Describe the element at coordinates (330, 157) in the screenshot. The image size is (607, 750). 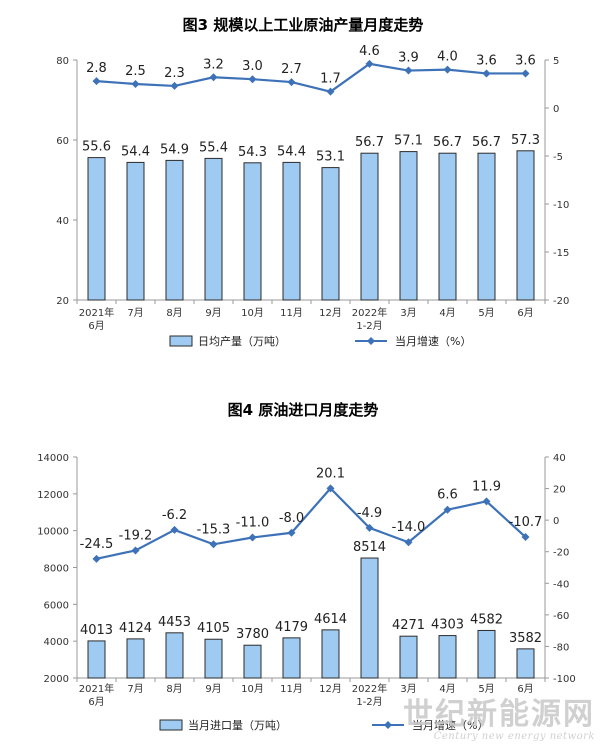
I see `bar-value-label: 53.1` at that location.